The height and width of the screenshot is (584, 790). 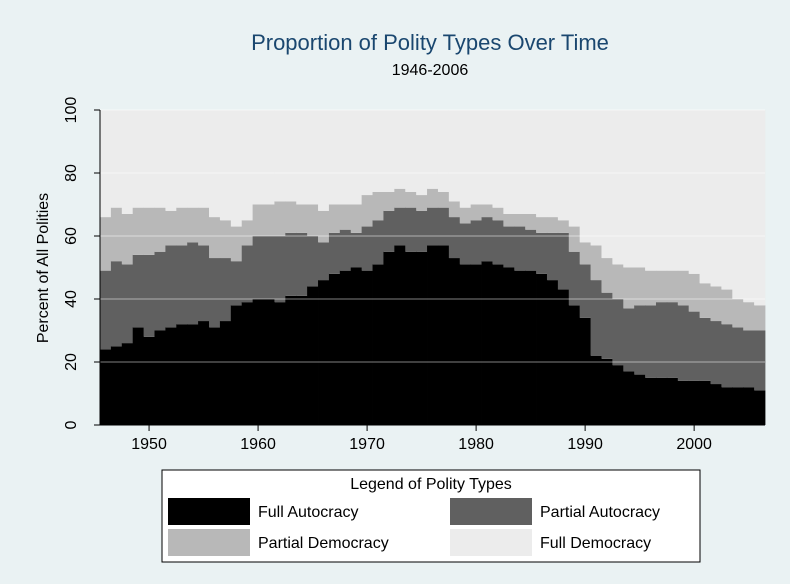 What do you see at coordinates (491, 542) in the screenshot?
I see `legend-swatch` at bounding box center [491, 542].